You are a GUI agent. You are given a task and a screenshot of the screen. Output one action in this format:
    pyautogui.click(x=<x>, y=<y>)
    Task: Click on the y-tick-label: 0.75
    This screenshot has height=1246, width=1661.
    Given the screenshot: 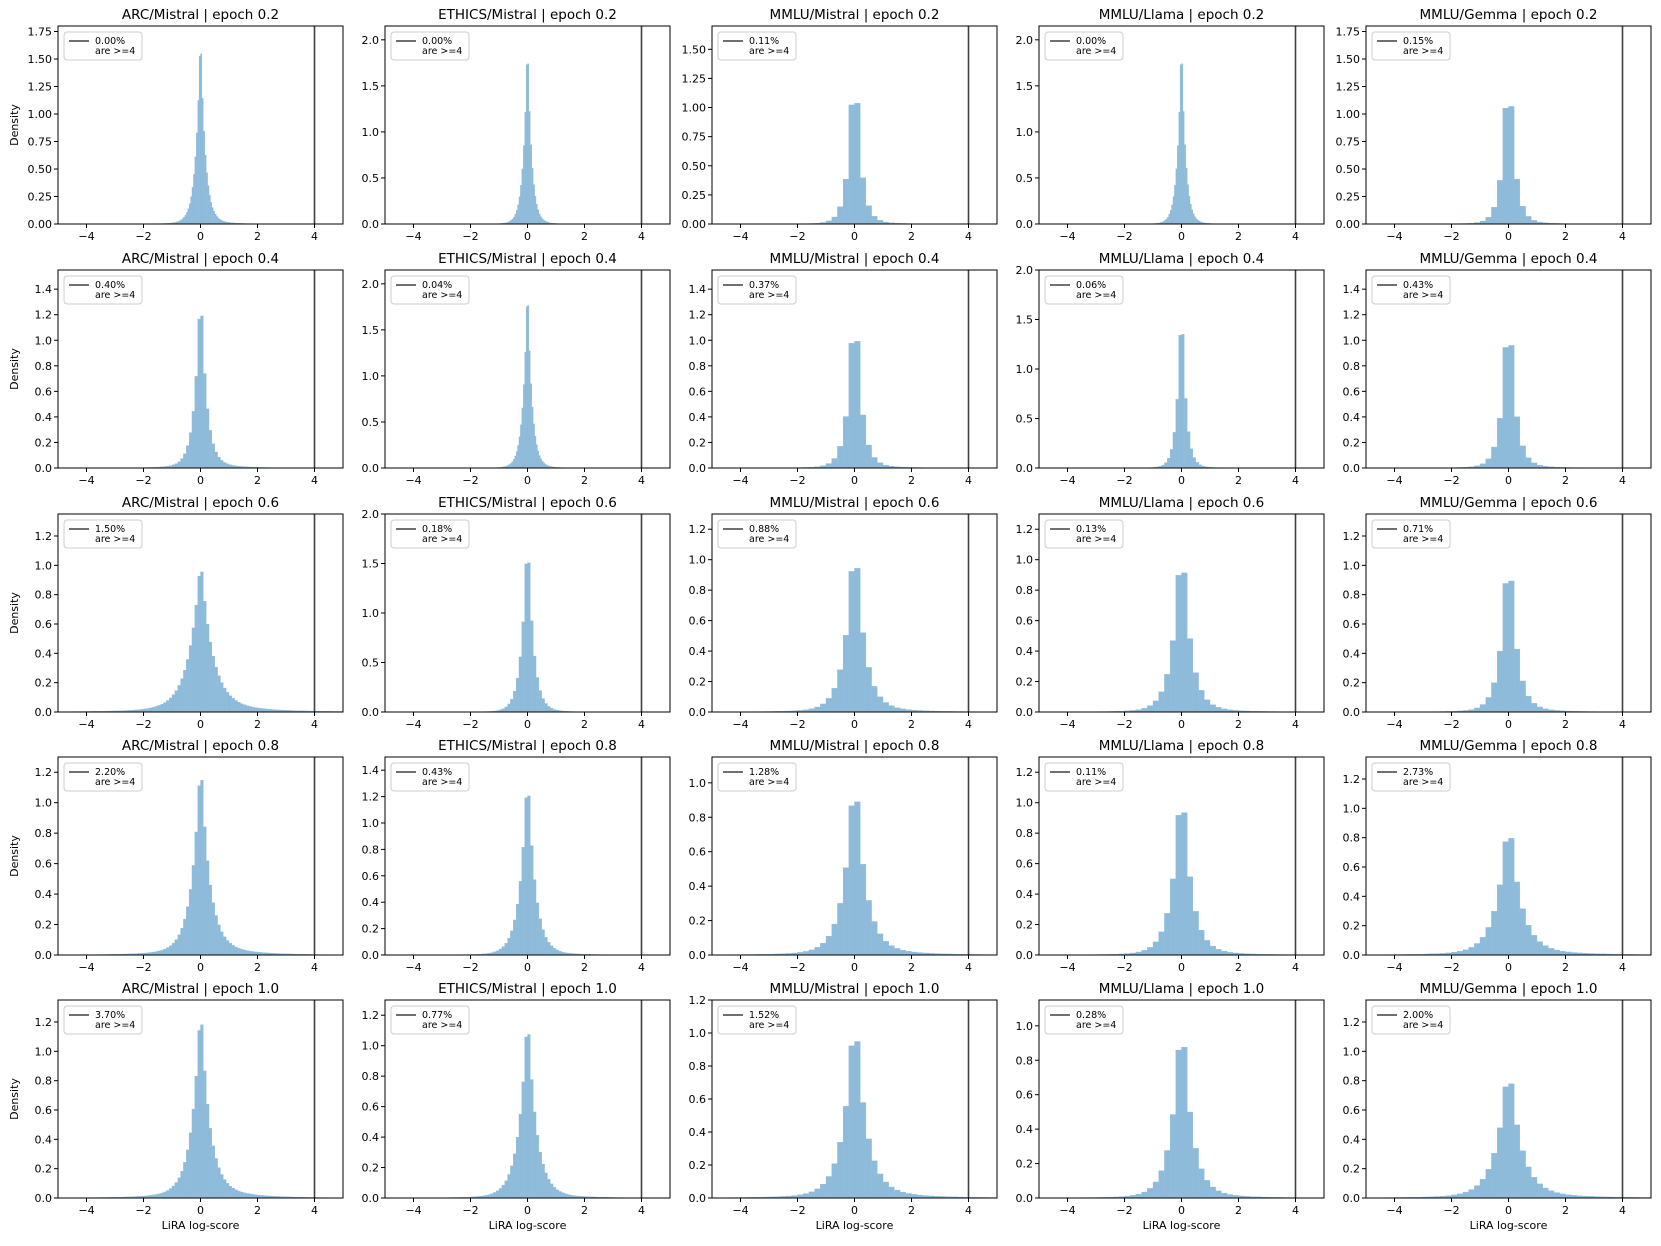 What is the action you would take?
    pyautogui.click(x=694, y=137)
    